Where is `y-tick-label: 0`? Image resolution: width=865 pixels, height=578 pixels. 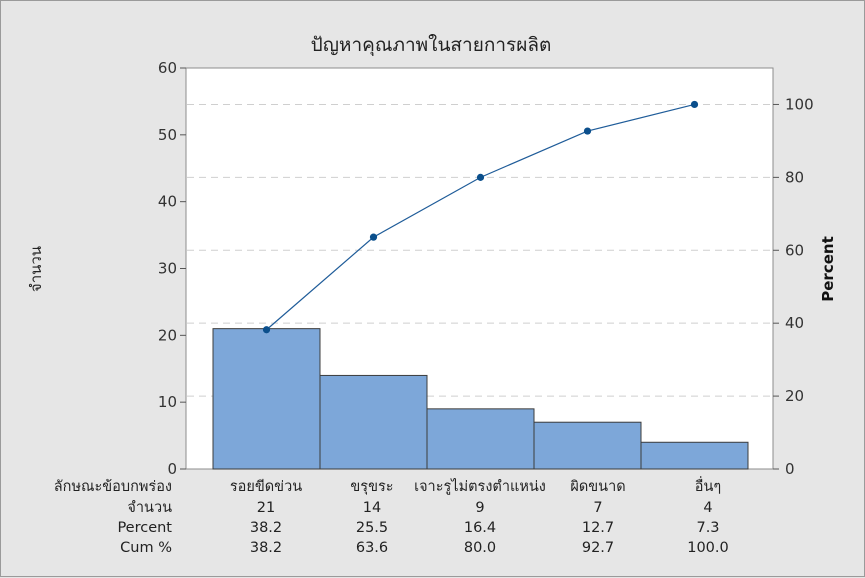 y-tick-label: 0 is located at coordinates (172, 469).